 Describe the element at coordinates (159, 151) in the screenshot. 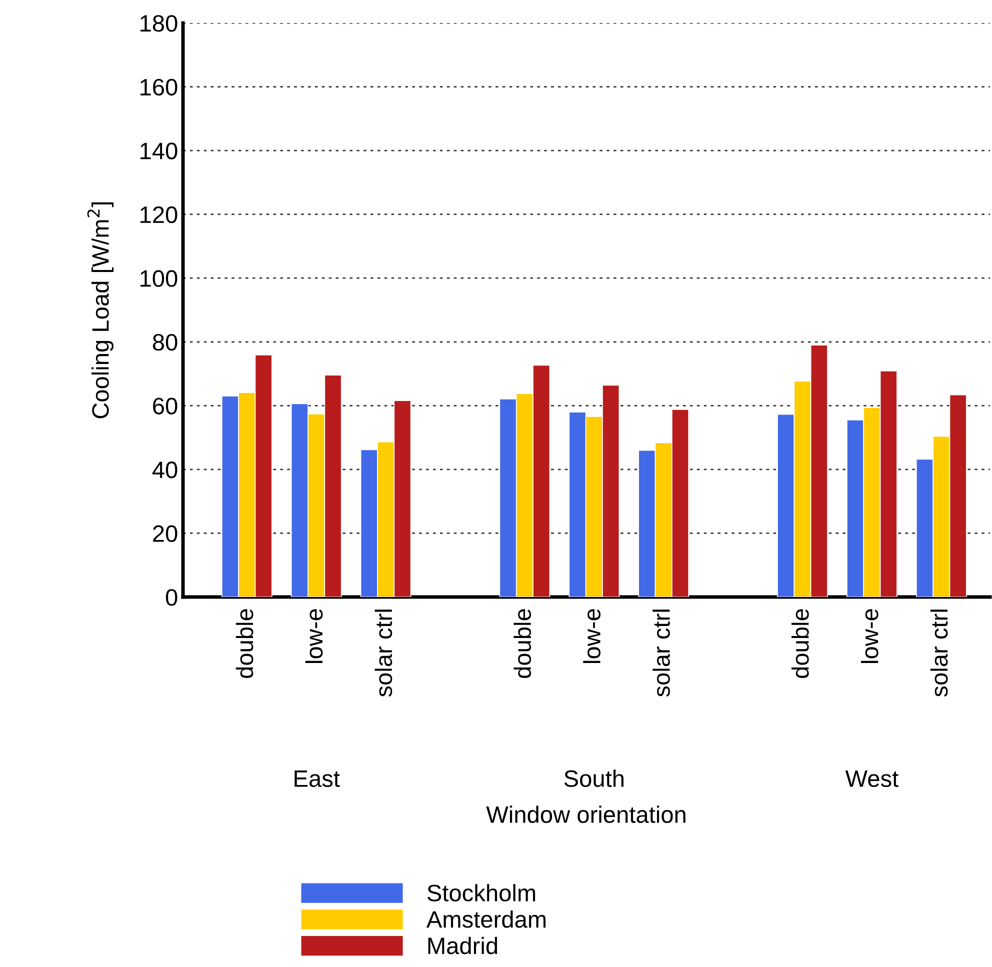

I see `y-tick-label: 140` at that location.